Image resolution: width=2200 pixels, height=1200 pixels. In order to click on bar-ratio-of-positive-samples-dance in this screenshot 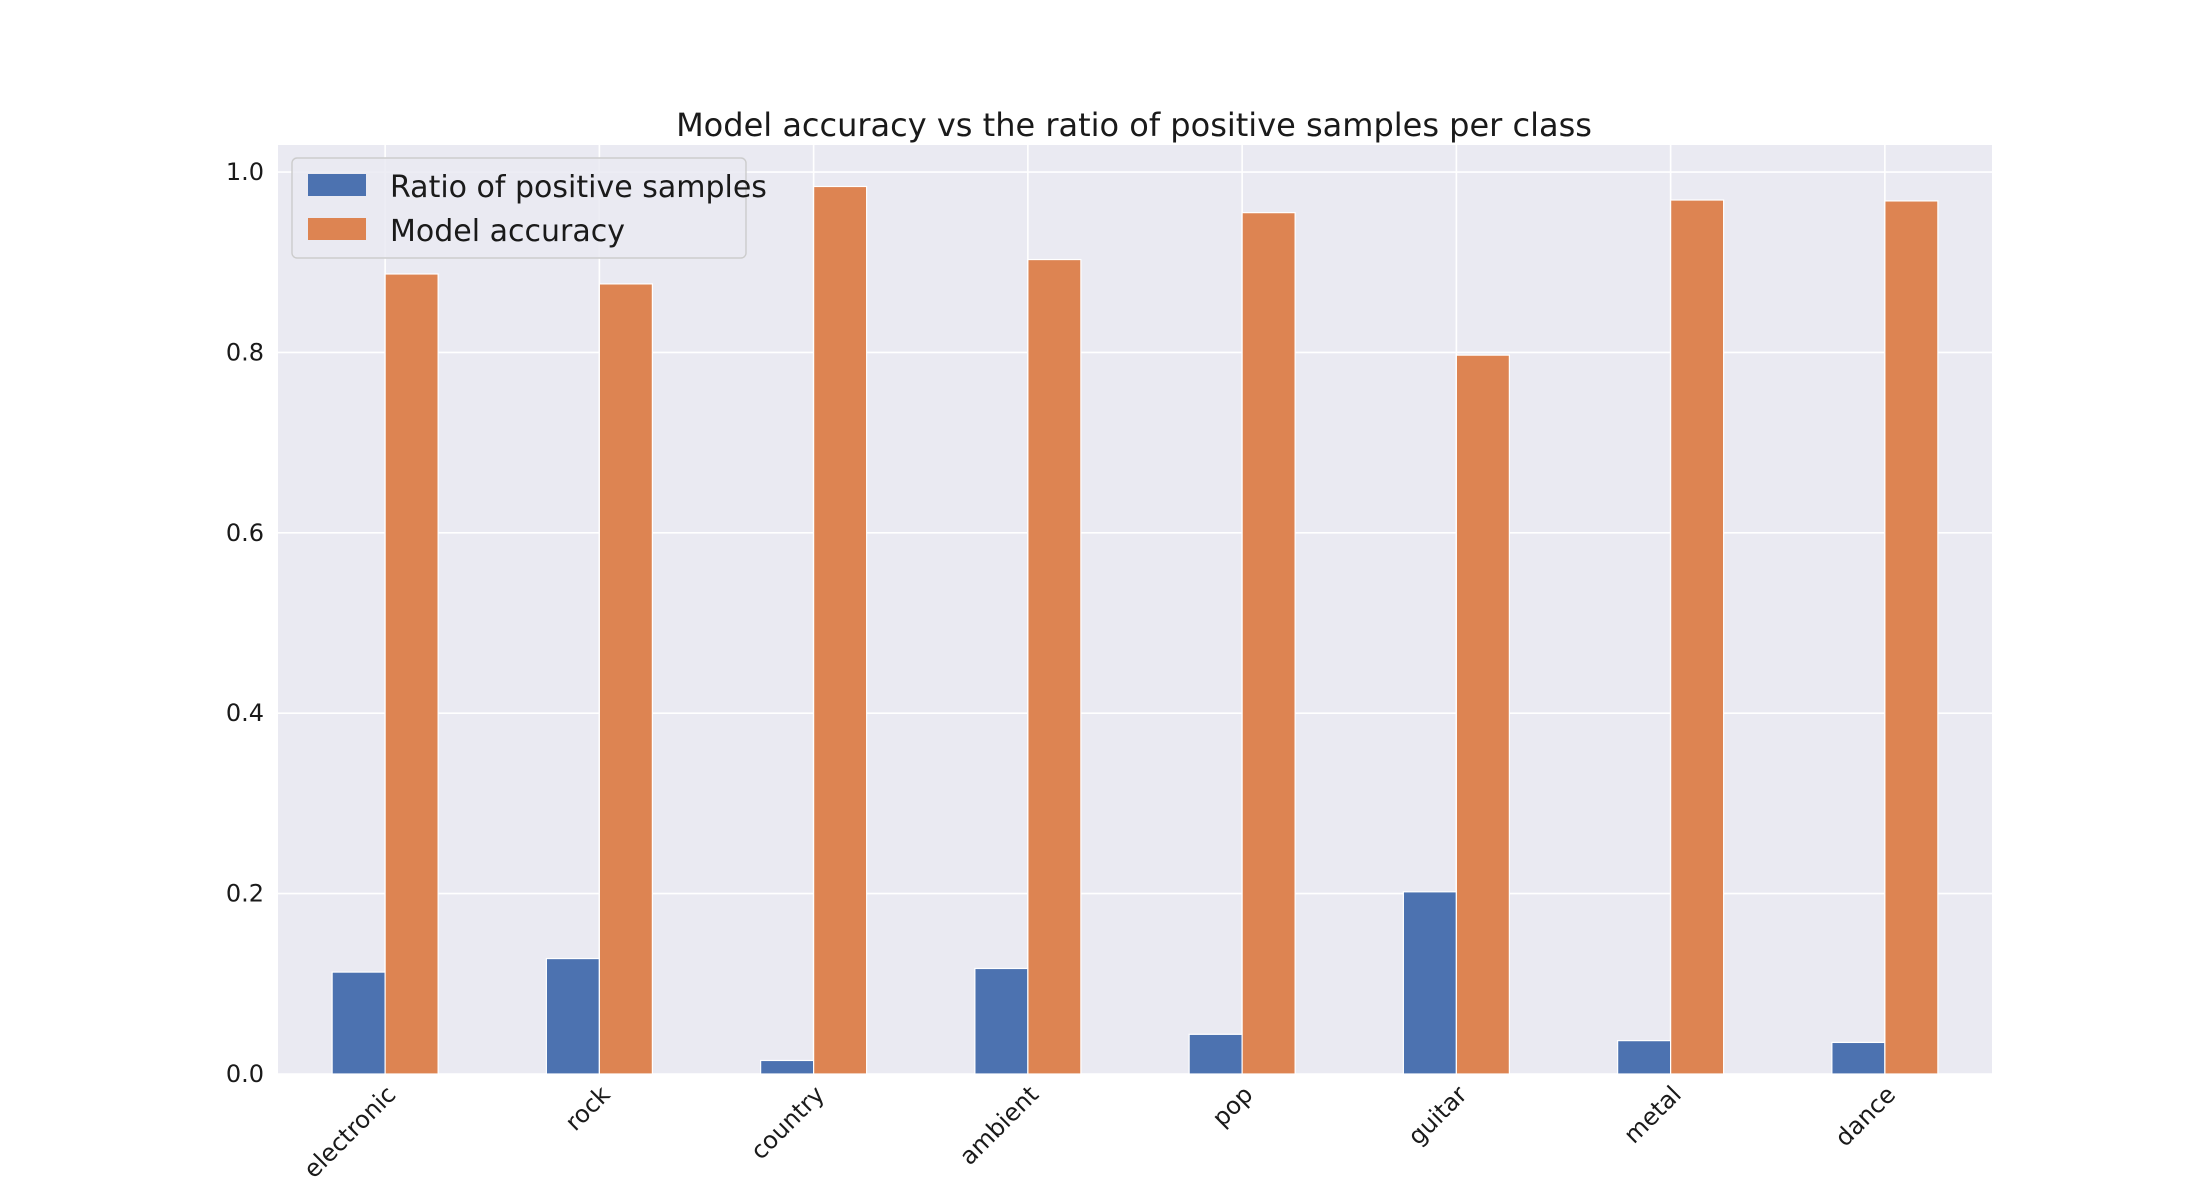, I will do `click(1858, 1058)`.